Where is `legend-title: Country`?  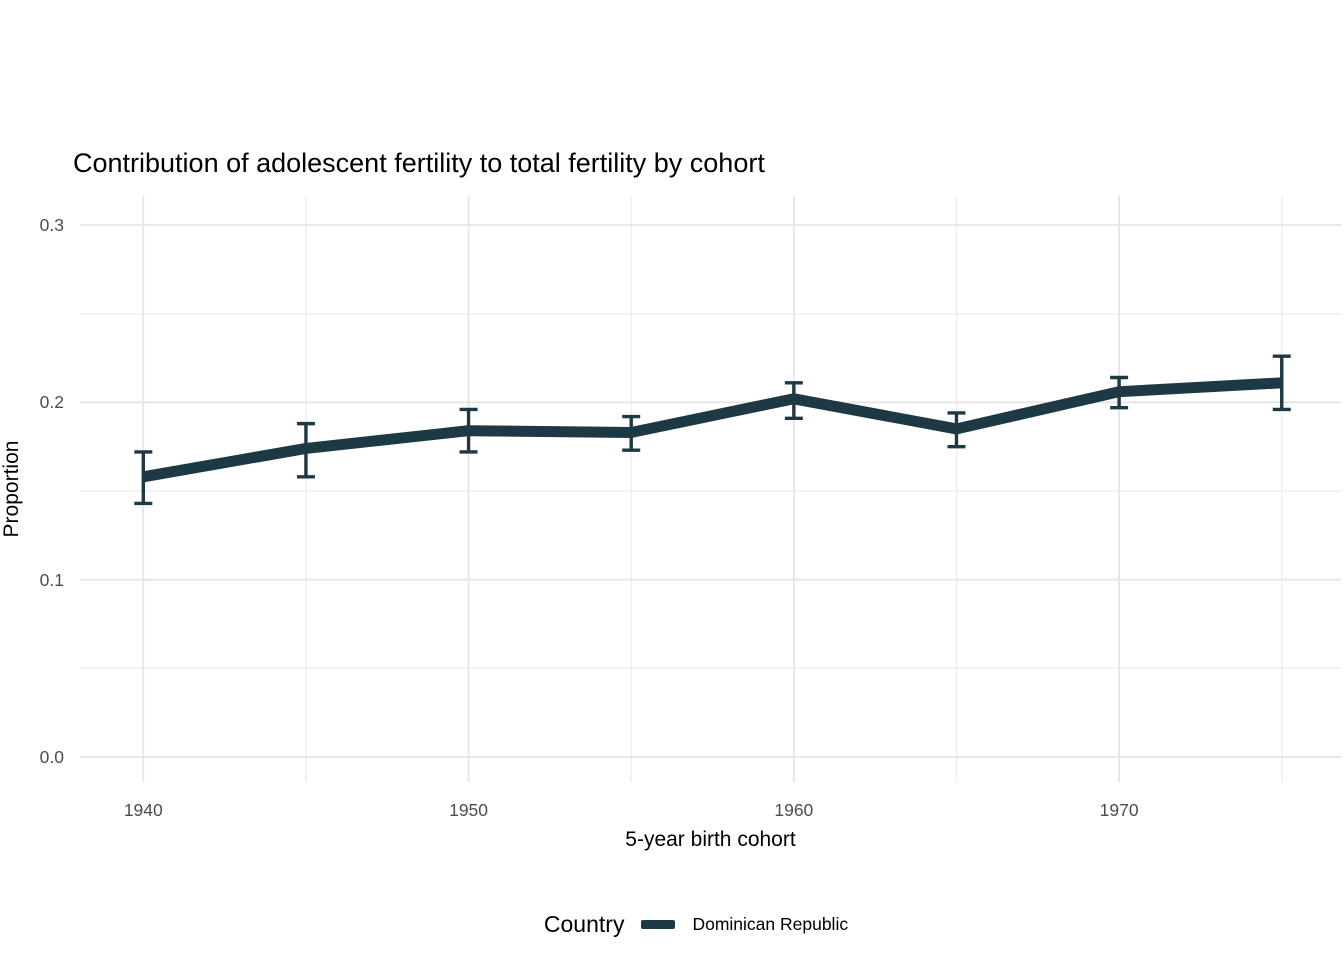 legend-title: Country is located at coordinates (584, 923).